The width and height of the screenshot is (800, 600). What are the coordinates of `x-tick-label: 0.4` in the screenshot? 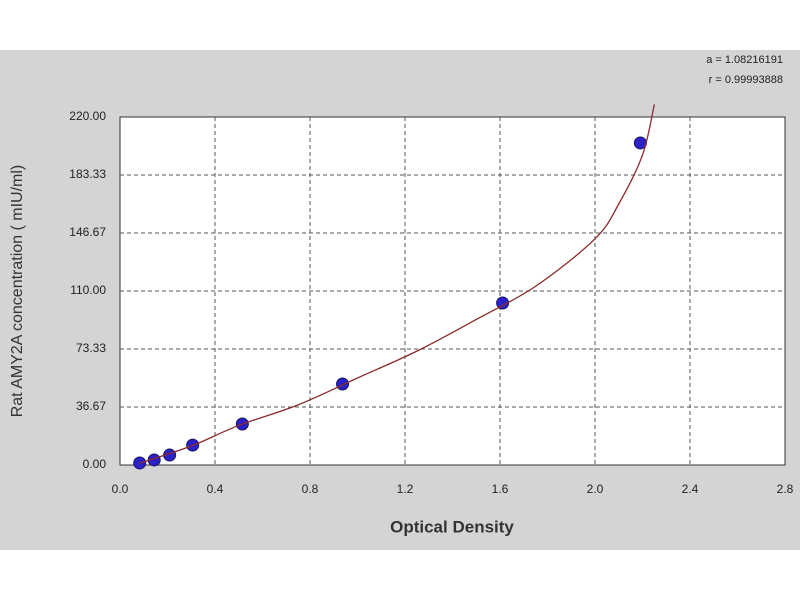 It's located at (215, 489).